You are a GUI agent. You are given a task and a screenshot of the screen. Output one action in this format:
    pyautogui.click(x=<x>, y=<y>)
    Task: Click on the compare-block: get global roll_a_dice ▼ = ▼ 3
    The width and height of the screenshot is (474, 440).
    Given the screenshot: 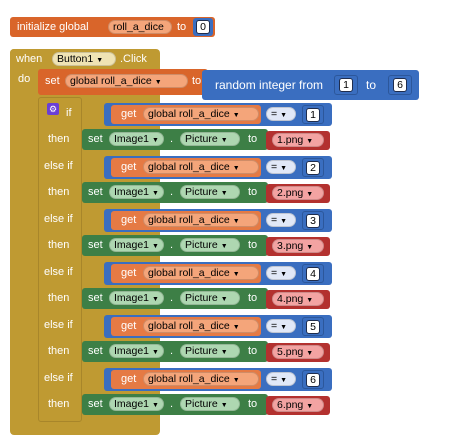 What is the action you would take?
    pyautogui.click(x=218, y=220)
    